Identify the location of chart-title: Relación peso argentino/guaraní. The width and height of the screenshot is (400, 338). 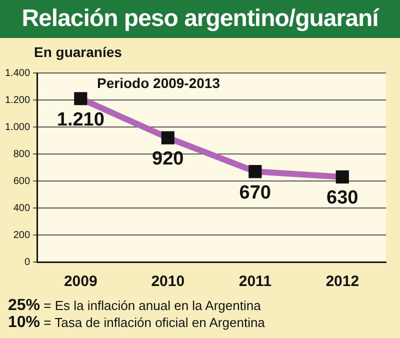
(200, 19).